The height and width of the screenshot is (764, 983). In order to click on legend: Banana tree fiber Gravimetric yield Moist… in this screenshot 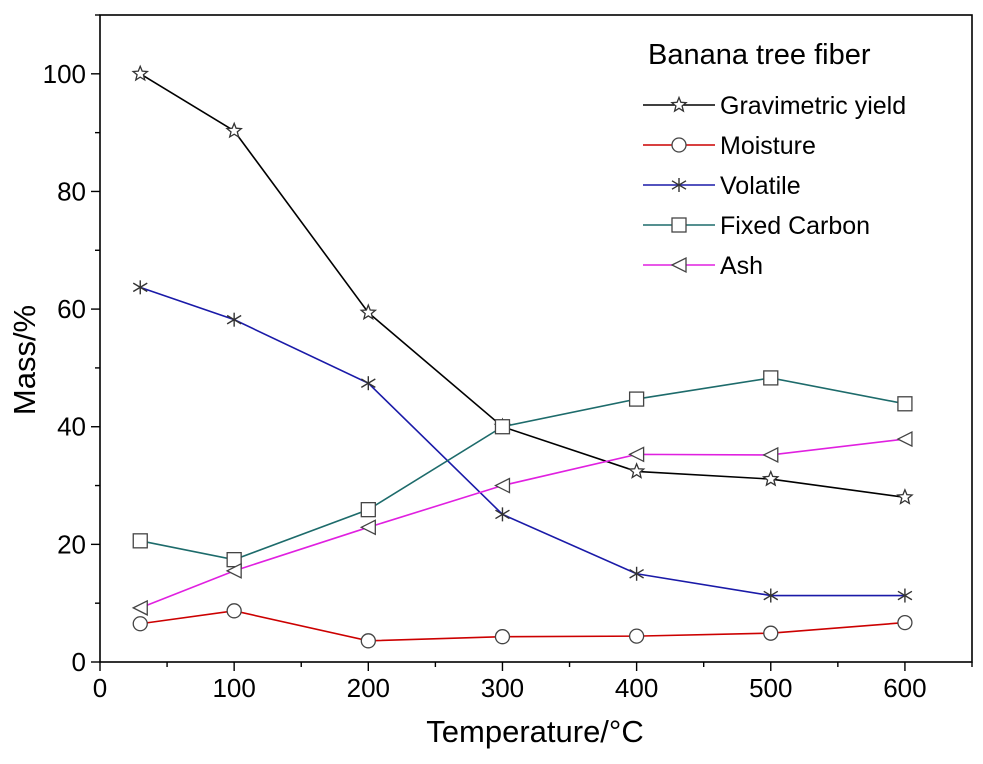, I will do `click(774, 159)`.